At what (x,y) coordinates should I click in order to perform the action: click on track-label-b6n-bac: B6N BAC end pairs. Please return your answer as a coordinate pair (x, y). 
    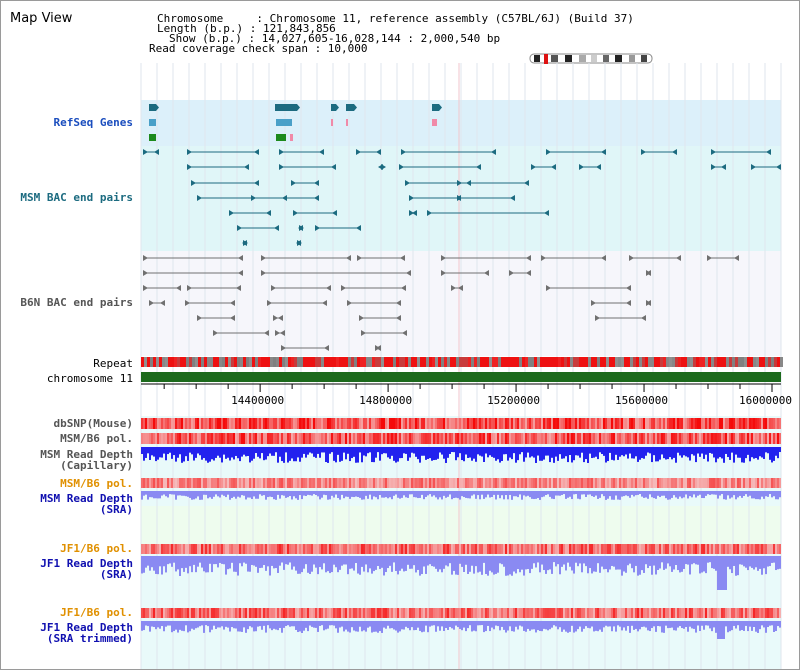
    Looking at the image, I should click on (76, 302).